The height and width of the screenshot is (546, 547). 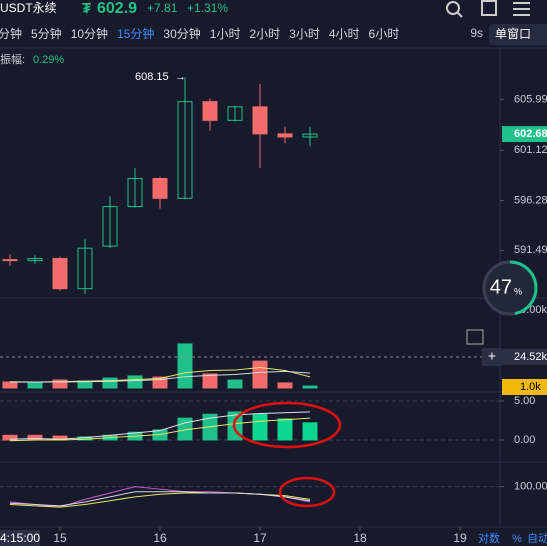 I want to click on change: +7.81, so click(x=162, y=8).